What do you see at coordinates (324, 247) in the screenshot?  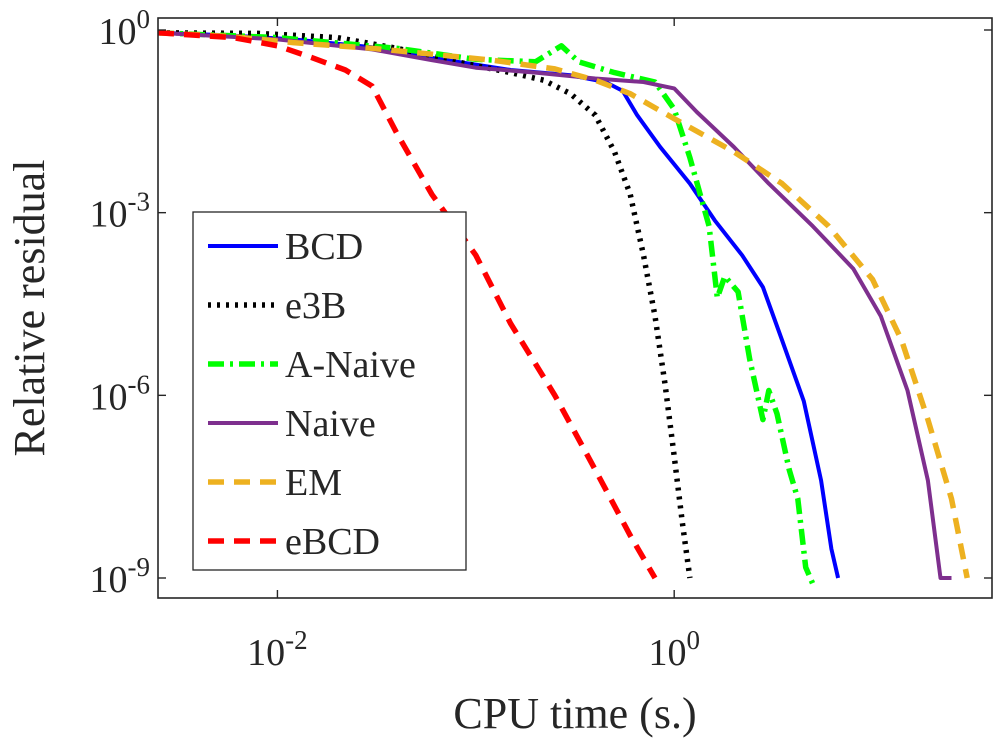 I see `legend-label-bcd: BCD` at bounding box center [324, 247].